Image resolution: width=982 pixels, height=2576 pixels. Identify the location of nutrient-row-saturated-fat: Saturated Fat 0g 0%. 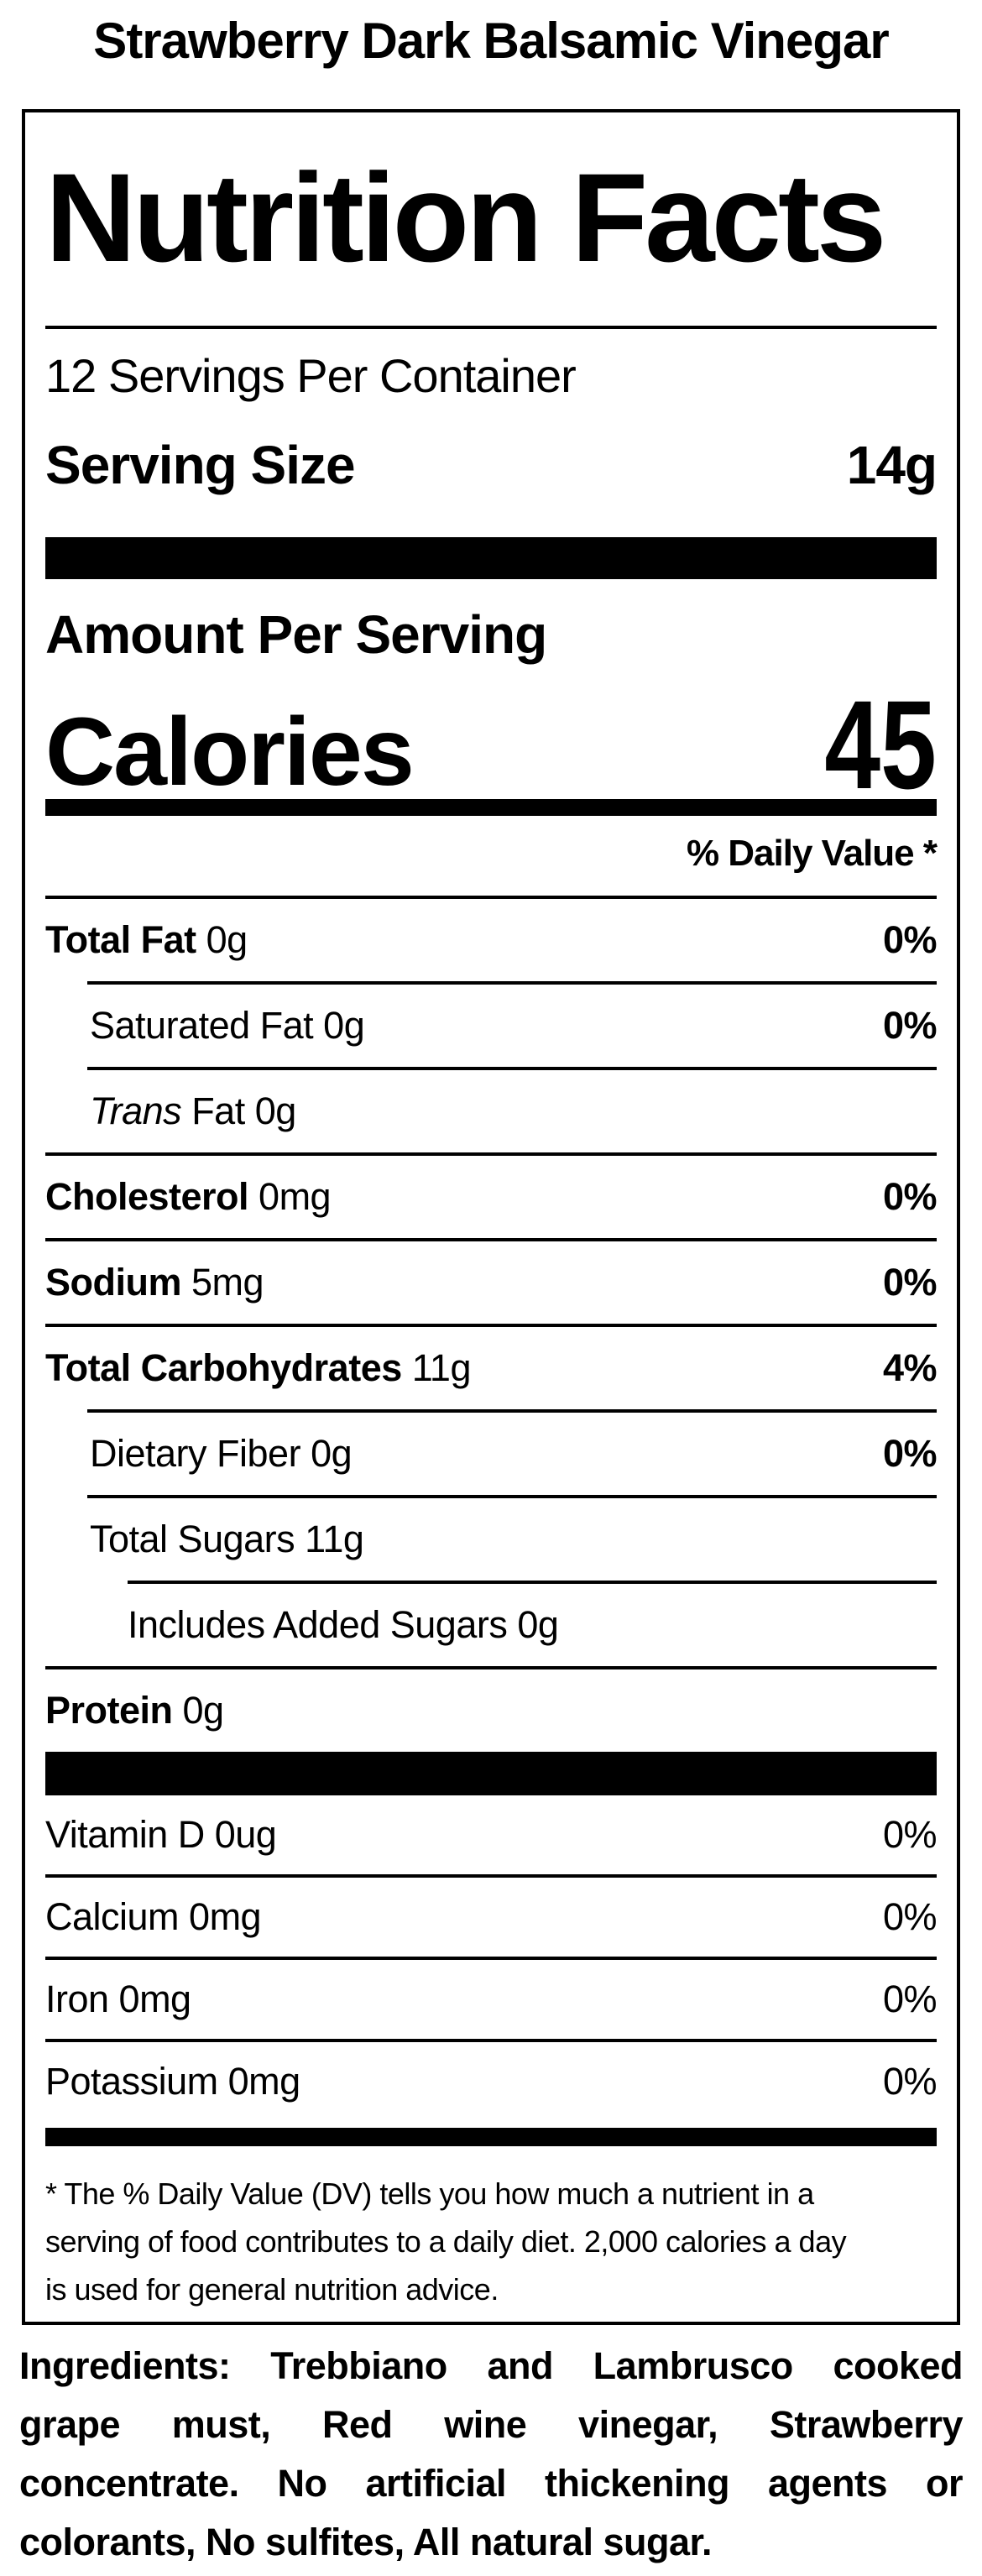
(491, 1026).